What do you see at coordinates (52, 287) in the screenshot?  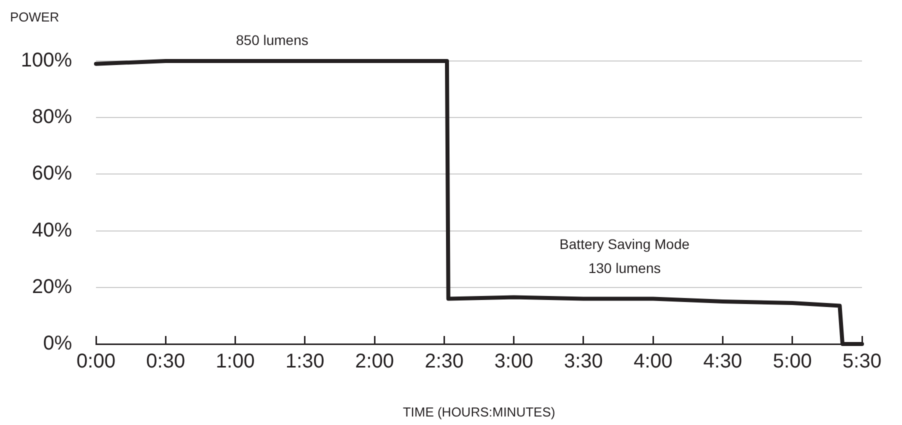 I see `y-tick-label: 20%` at bounding box center [52, 287].